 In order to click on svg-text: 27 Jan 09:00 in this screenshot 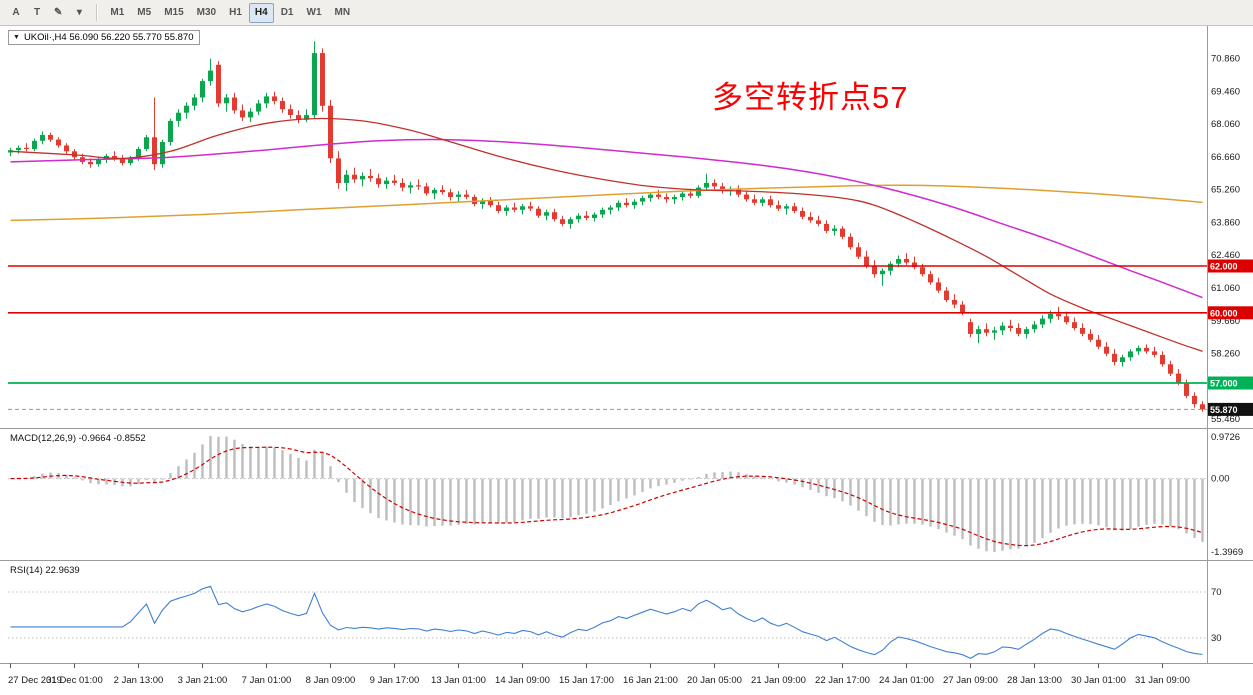, I will do `click(970, 680)`.